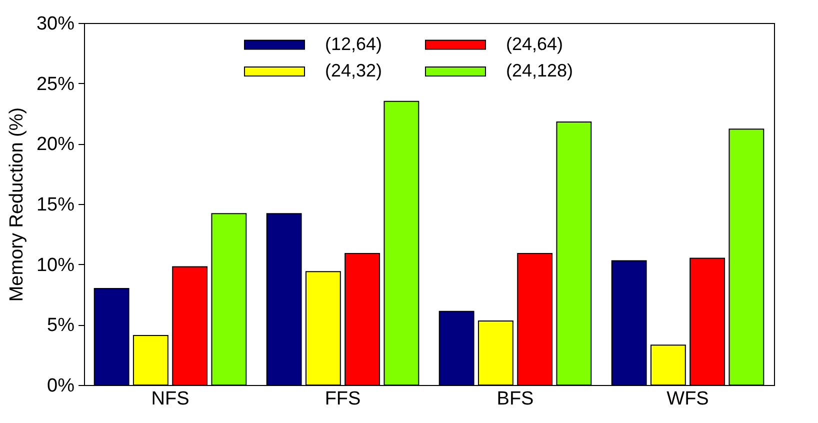 Image resolution: width=818 pixels, height=423 pixels. What do you see at coordinates (55, 265) in the screenshot?
I see `y-tick-label: 10%` at bounding box center [55, 265].